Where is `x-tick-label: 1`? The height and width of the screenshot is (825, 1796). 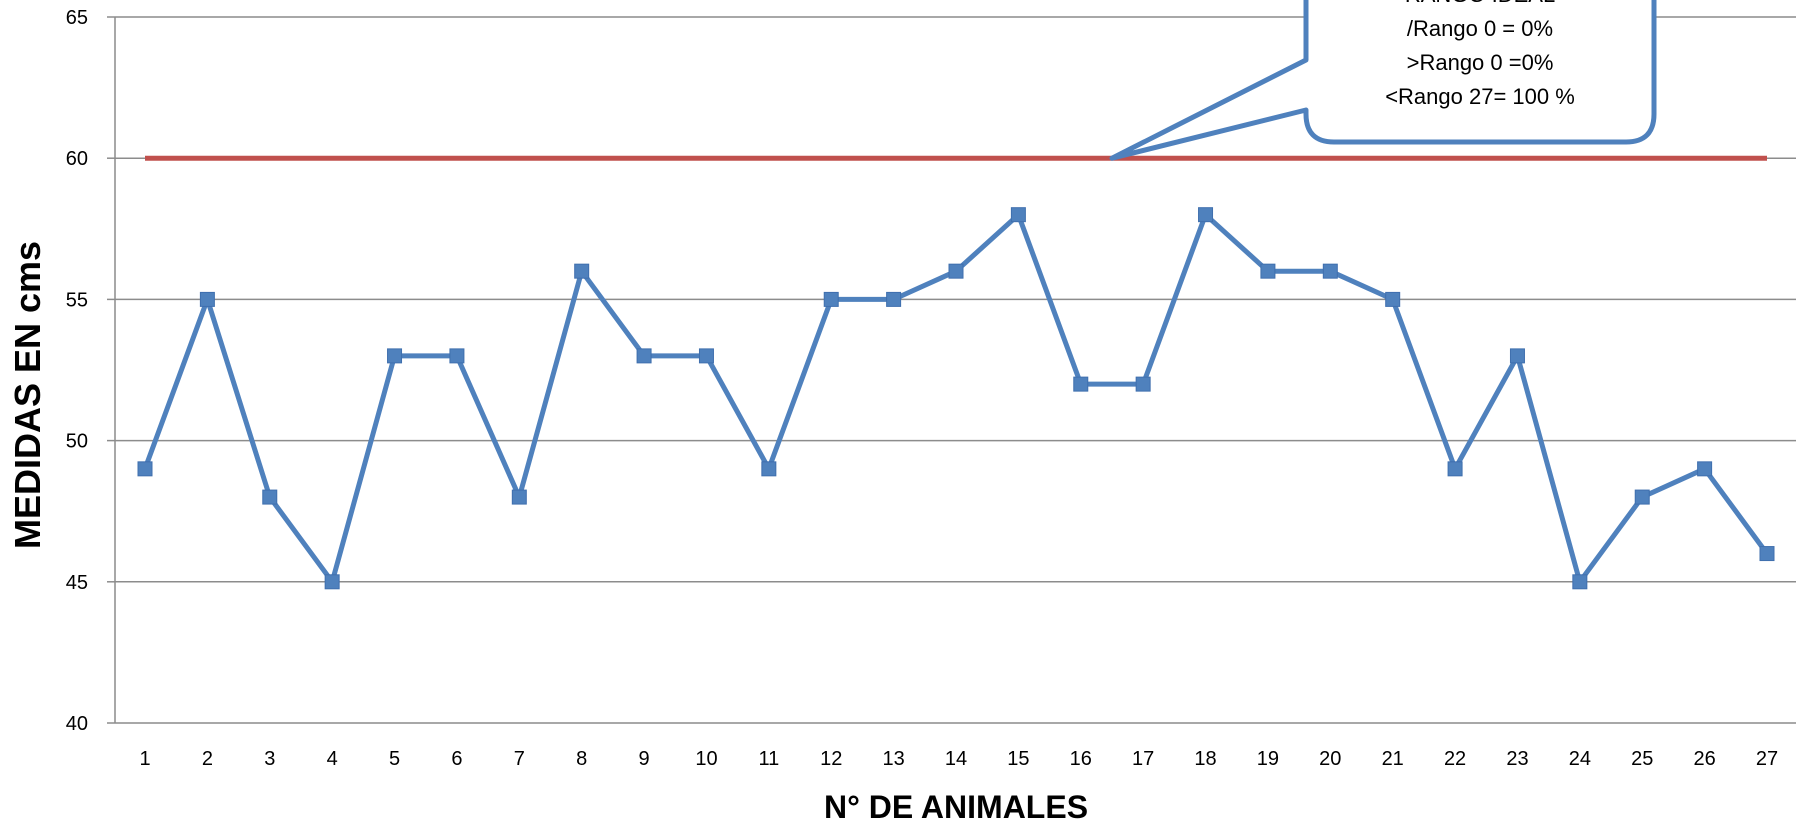 x-tick-label: 1 is located at coordinates (144, 759).